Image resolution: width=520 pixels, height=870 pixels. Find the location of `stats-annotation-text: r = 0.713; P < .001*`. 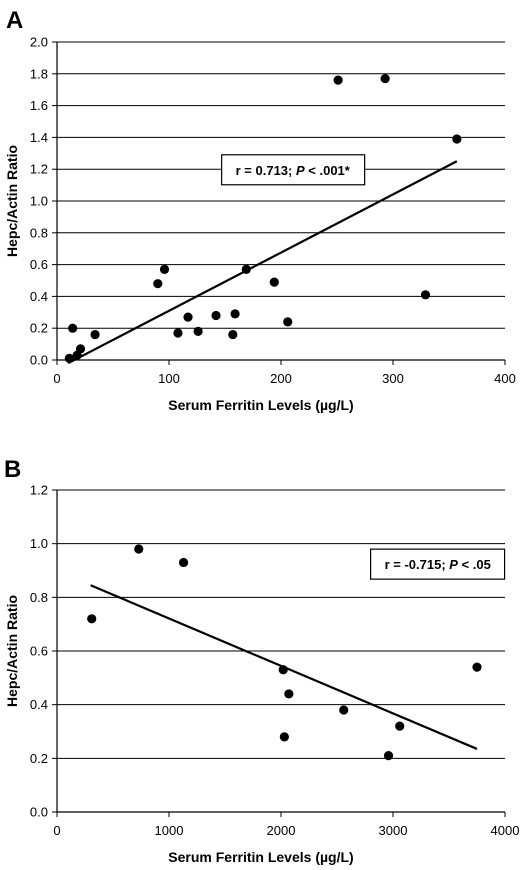

stats-annotation-text: r = 0.713; P < .001* is located at coordinates (293, 170).